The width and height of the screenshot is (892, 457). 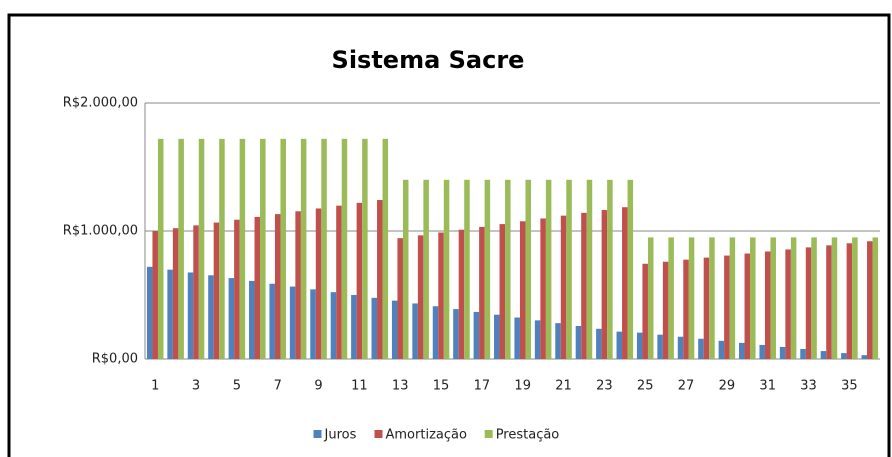 What do you see at coordinates (278, 386) in the screenshot?
I see `x-tick-label: 7` at bounding box center [278, 386].